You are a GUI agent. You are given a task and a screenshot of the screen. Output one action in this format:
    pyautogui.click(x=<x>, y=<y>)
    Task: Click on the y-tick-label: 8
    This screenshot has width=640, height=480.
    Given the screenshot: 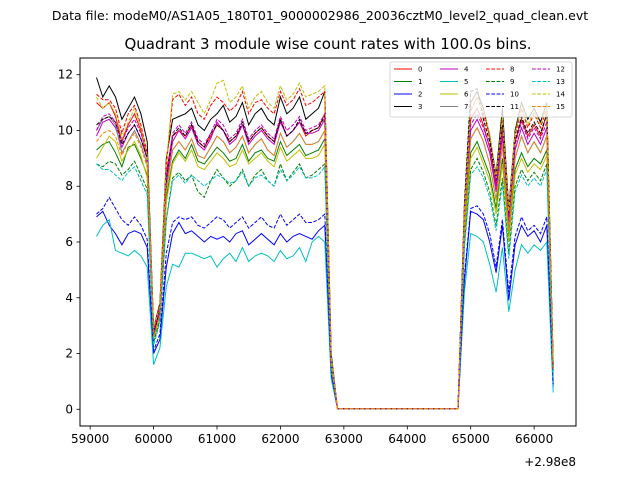 What is the action you would take?
    pyautogui.click(x=69, y=186)
    